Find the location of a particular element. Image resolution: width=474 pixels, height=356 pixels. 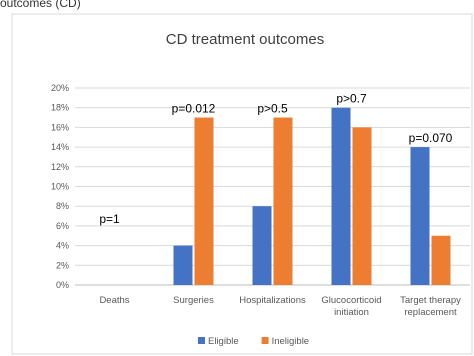

p-value-label: p>0.5 is located at coordinates (272, 109).